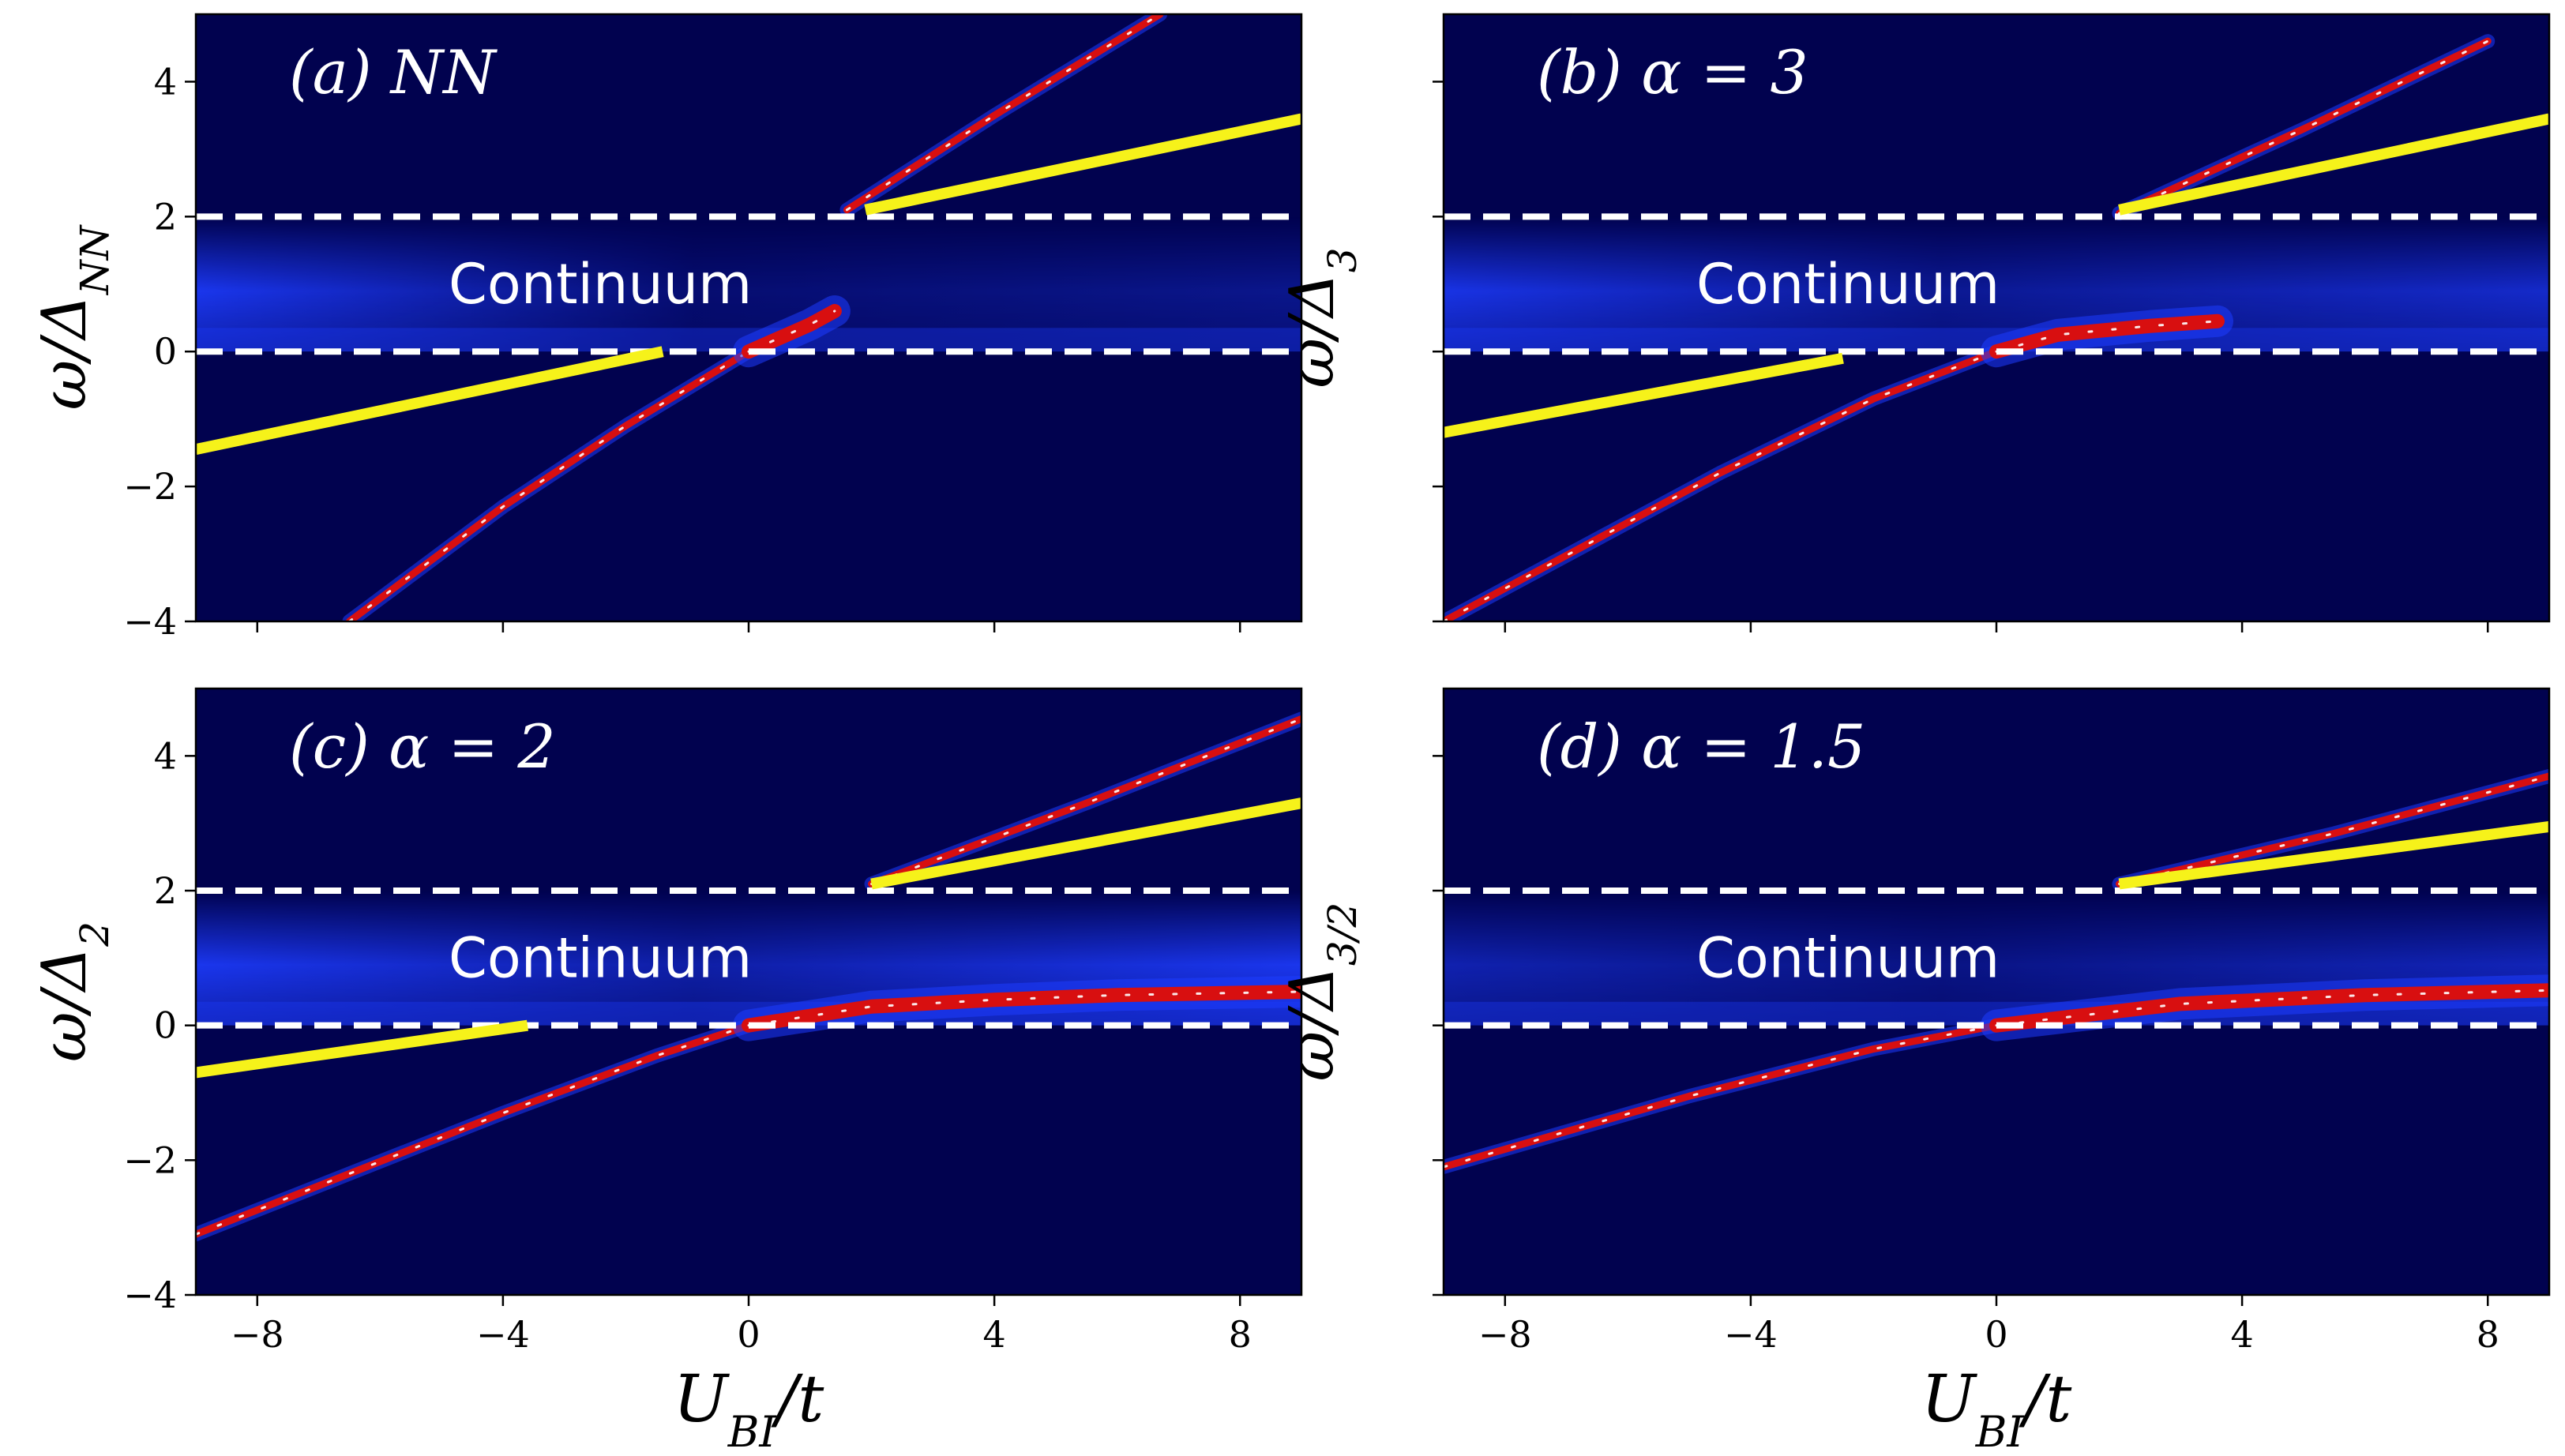 This screenshot has height=1456, width=2565. What do you see at coordinates (73, 991) in the screenshot?
I see `y-axis-label: ω/Δ2` at bounding box center [73, 991].